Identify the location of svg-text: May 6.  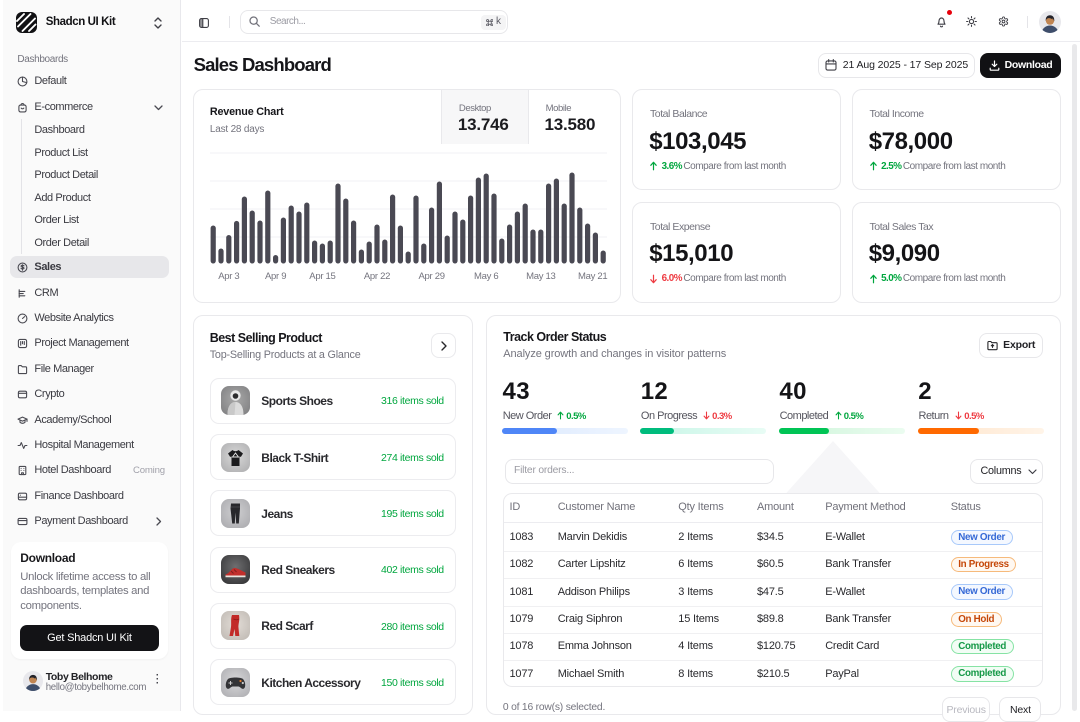
(486, 276).